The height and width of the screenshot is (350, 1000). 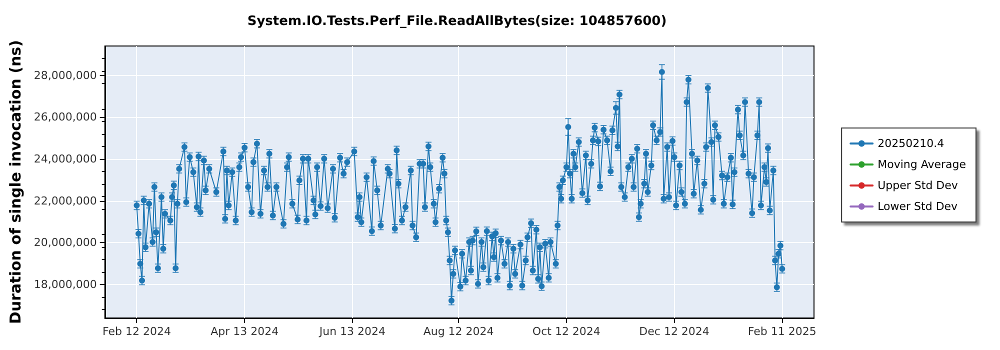 What do you see at coordinates (65, 159) in the screenshot?
I see `y-tick-label: 24,000,000` at bounding box center [65, 159].